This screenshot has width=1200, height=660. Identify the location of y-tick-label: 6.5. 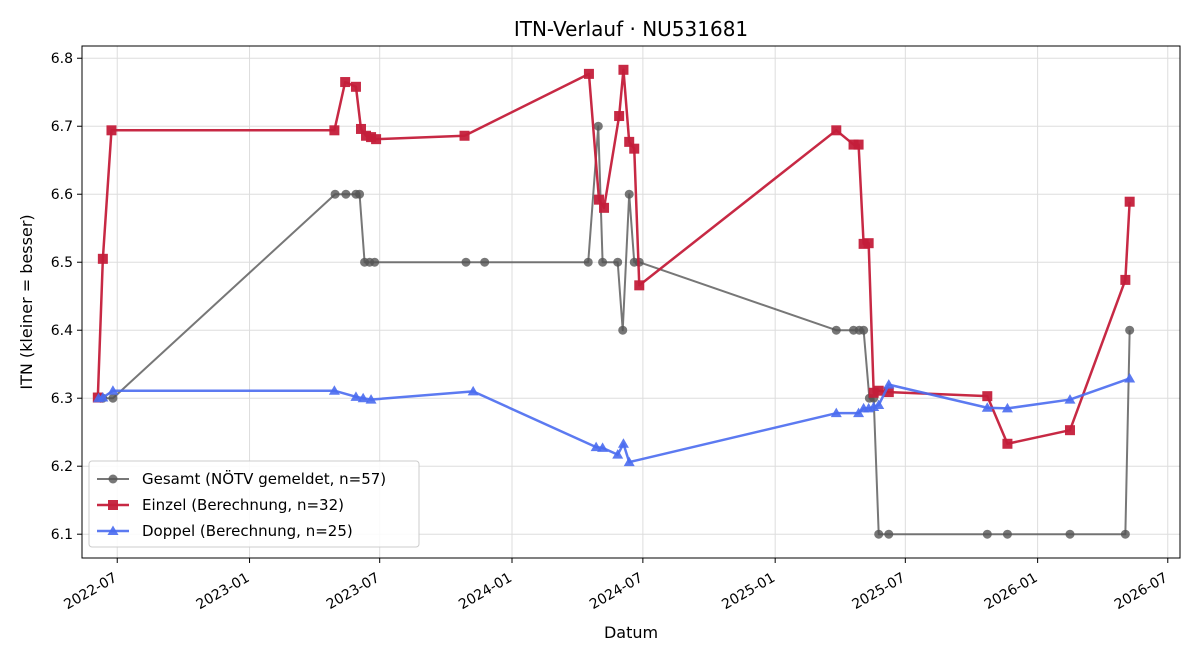
(62, 263).